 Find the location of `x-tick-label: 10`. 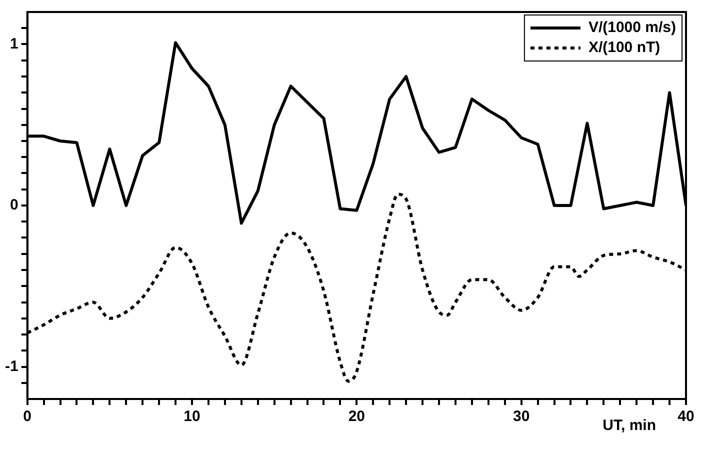

x-tick-label: 10 is located at coordinates (192, 417).